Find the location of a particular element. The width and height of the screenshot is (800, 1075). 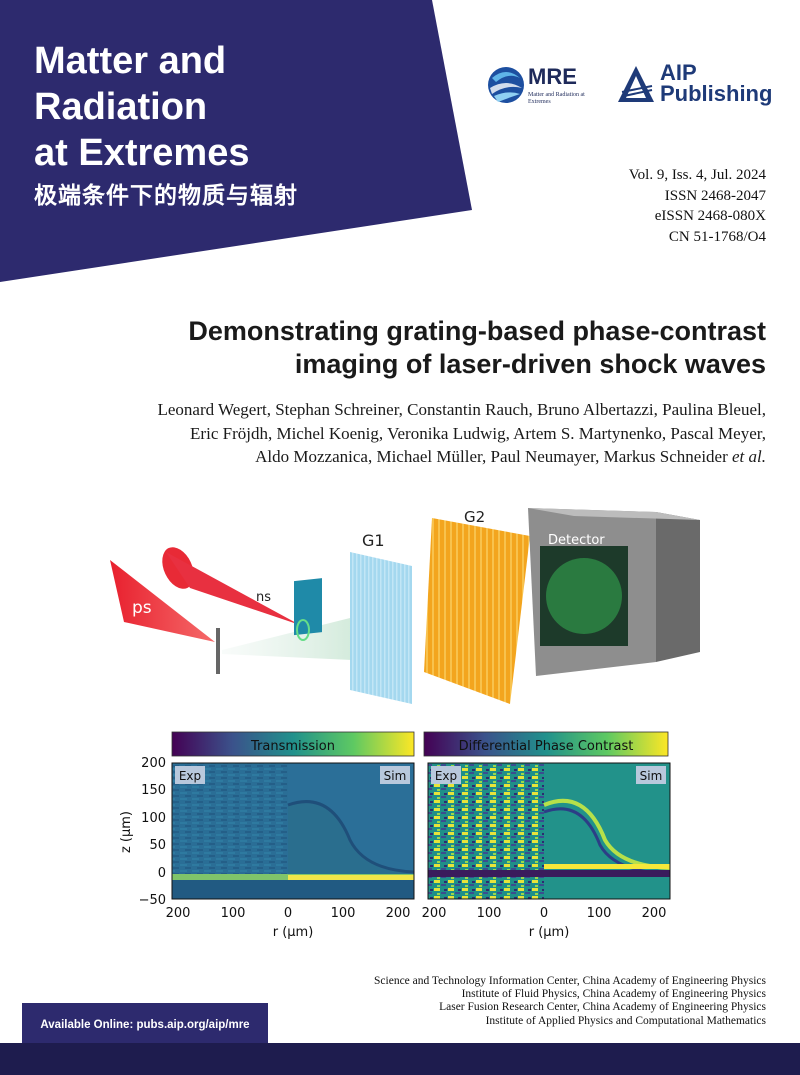

aip-line2: Publishing is located at coordinates (716, 93).